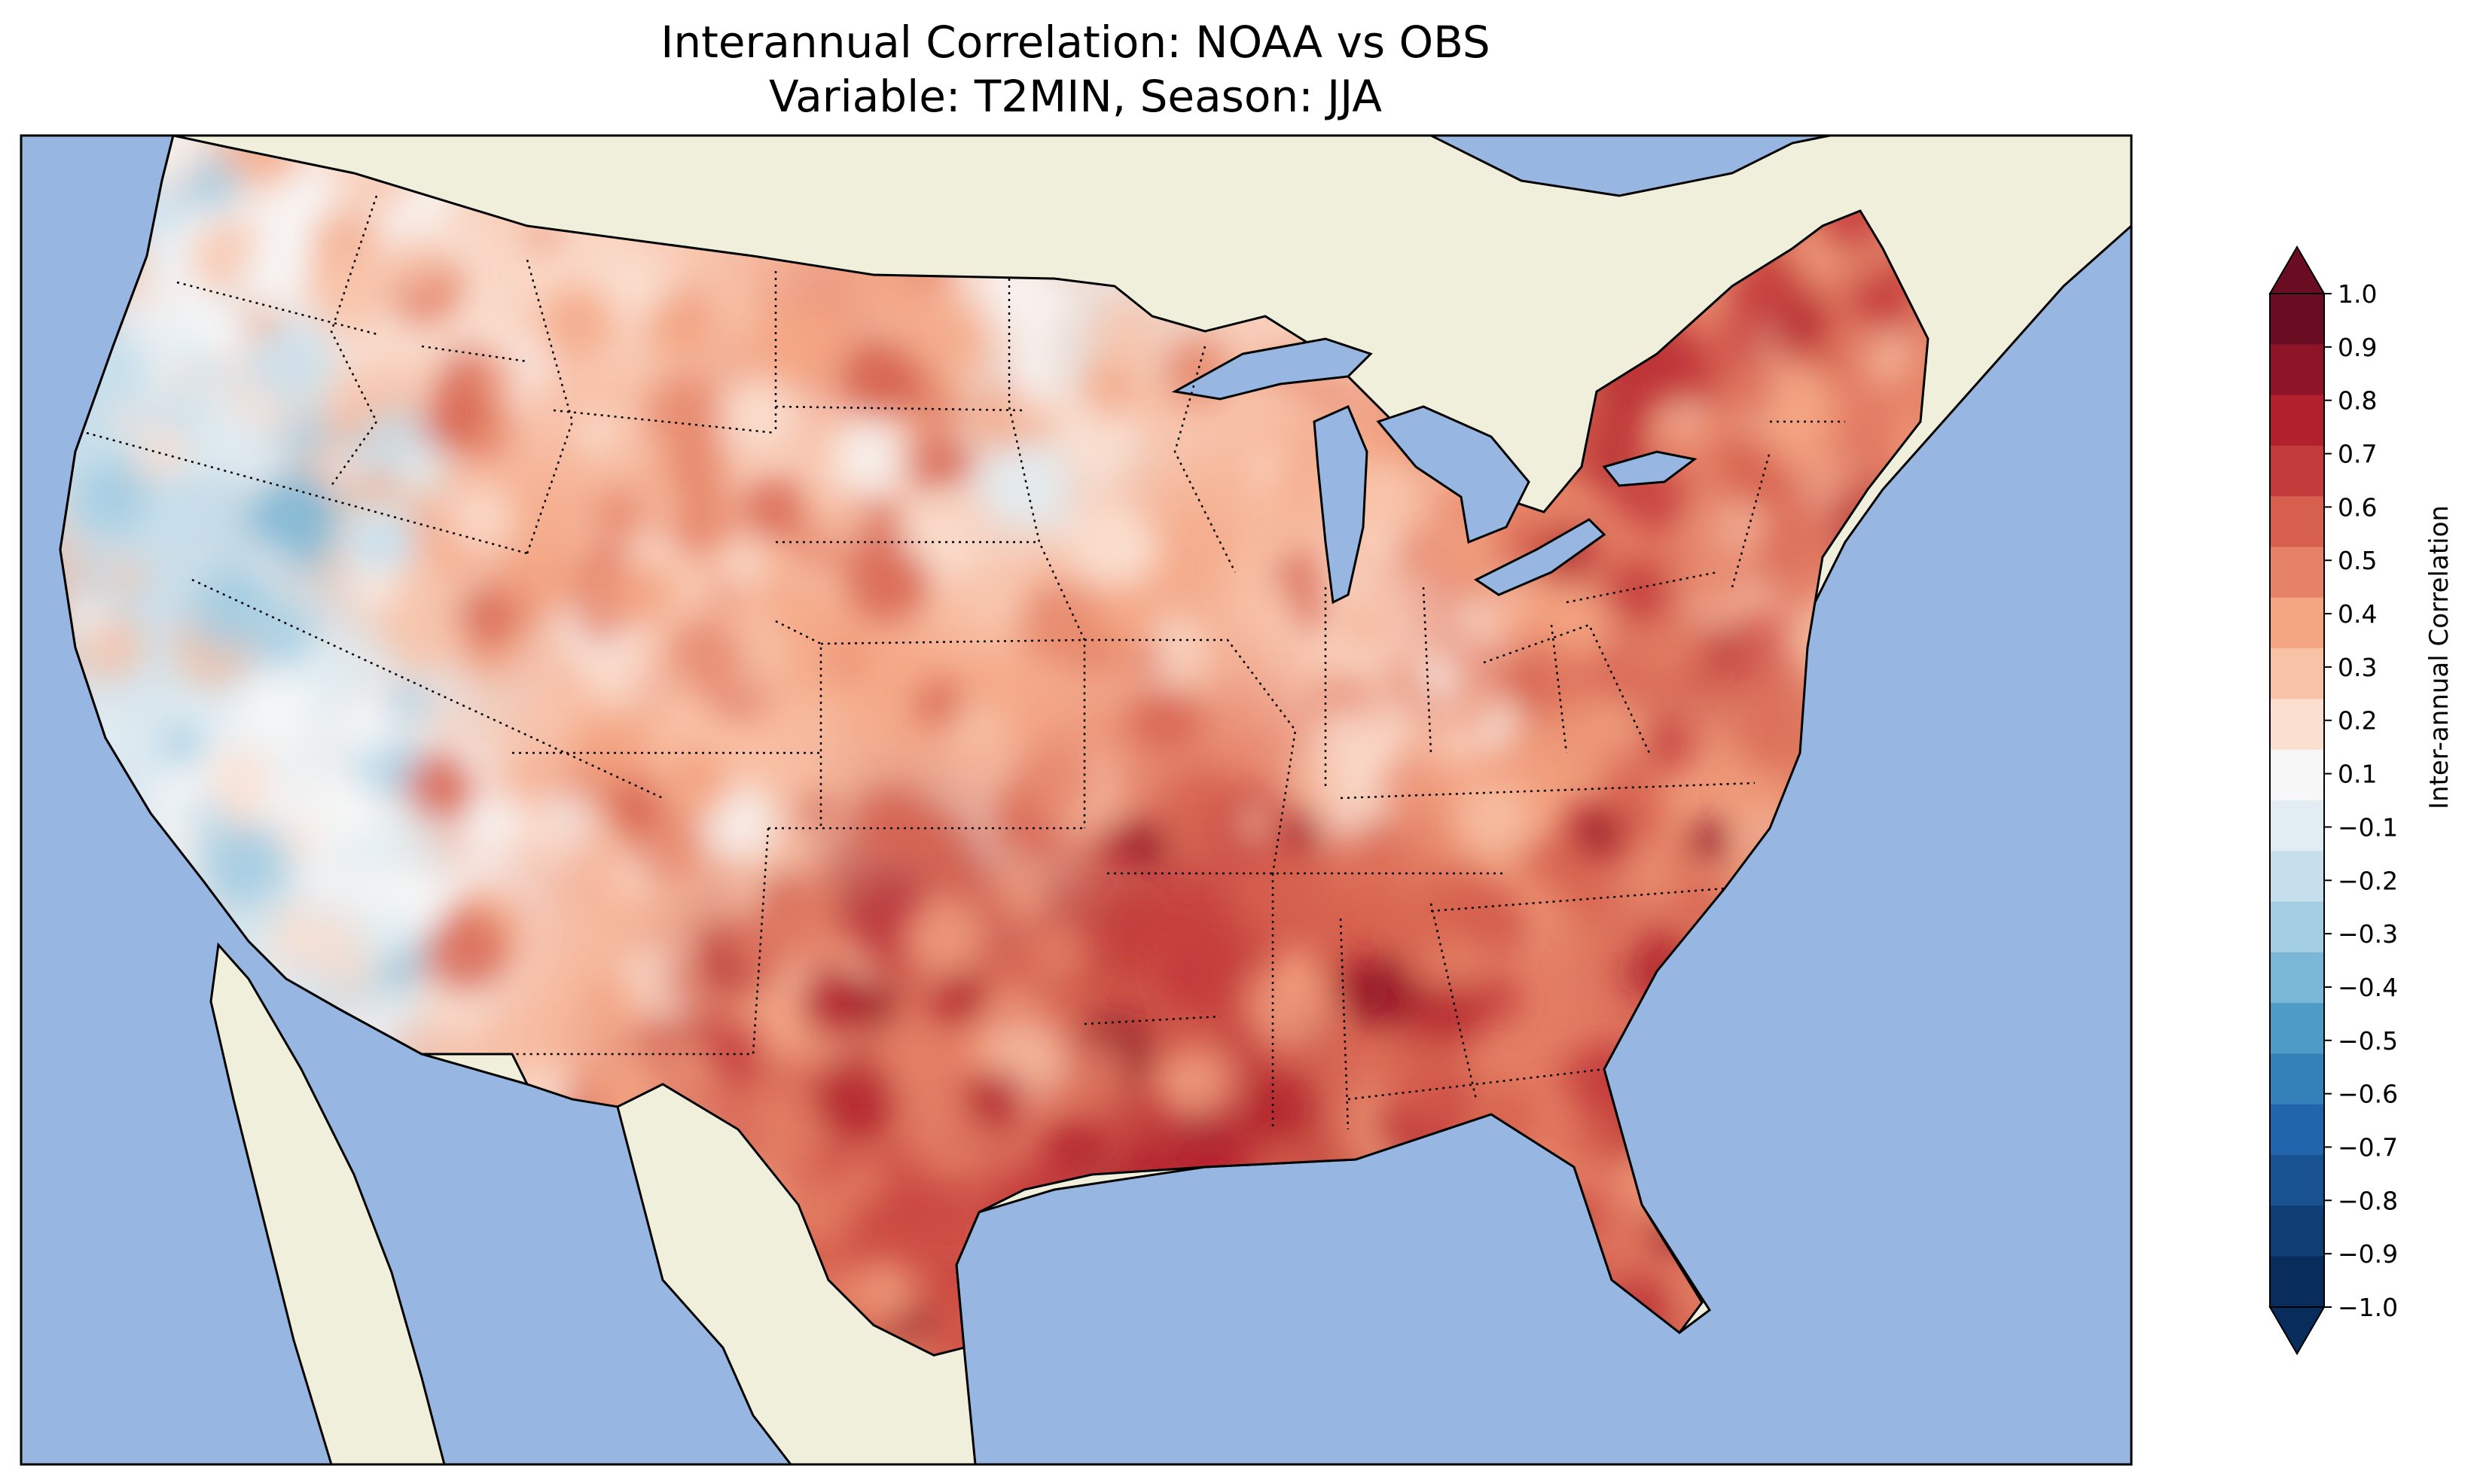  Describe the element at coordinates (2368, 1041) in the screenshot. I see `colorbar-tick-label: −0.5` at that location.